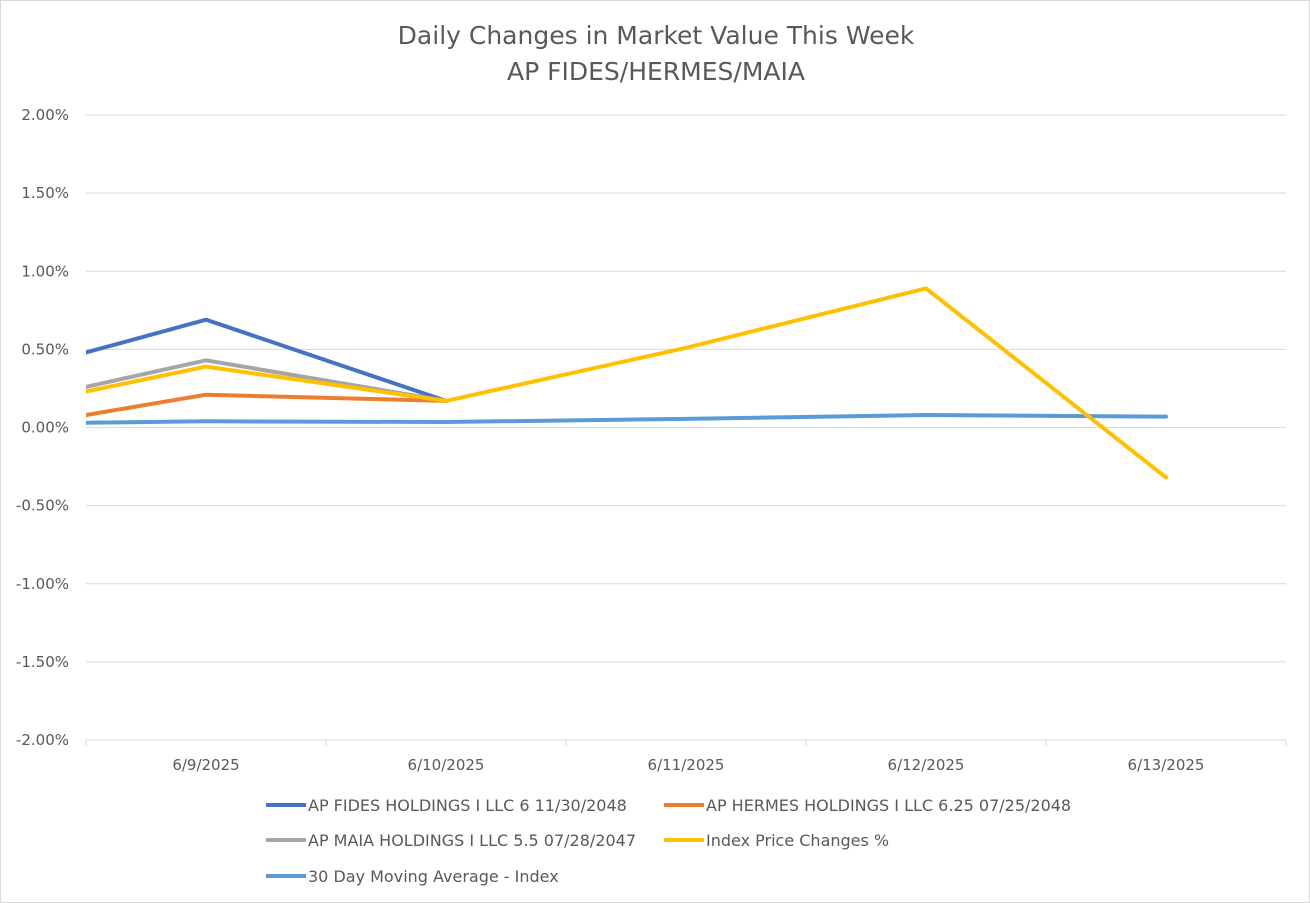 This screenshot has width=1310, height=903. What do you see at coordinates (45, 428) in the screenshot?
I see `y-tick-label: 0.00%` at bounding box center [45, 428].